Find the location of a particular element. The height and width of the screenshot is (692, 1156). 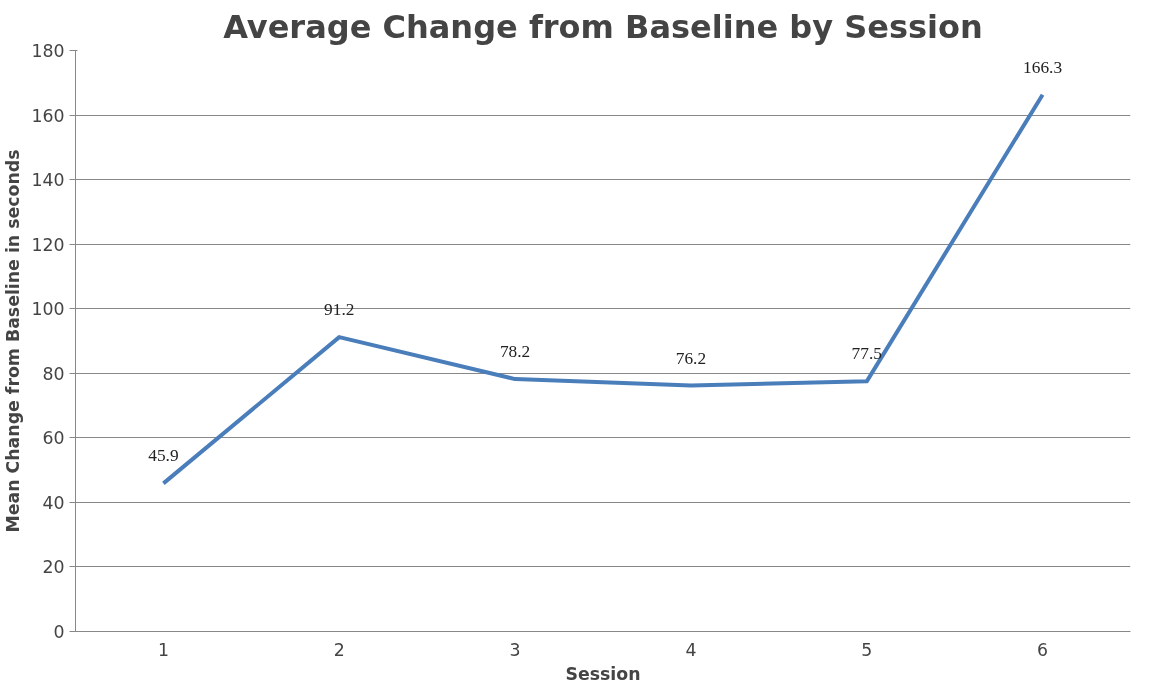

x-tick-label: 3 is located at coordinates (515, 649).